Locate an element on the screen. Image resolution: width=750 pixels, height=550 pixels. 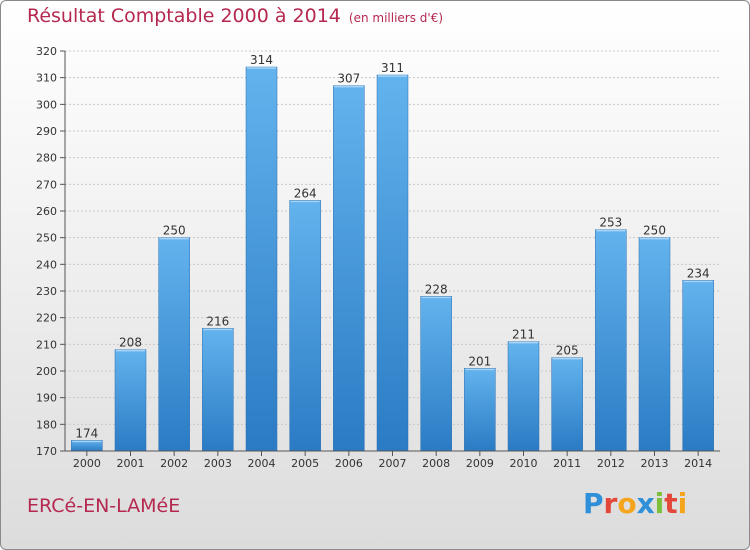
x-tick-label: 2001 is located at coordinates (131, 463).